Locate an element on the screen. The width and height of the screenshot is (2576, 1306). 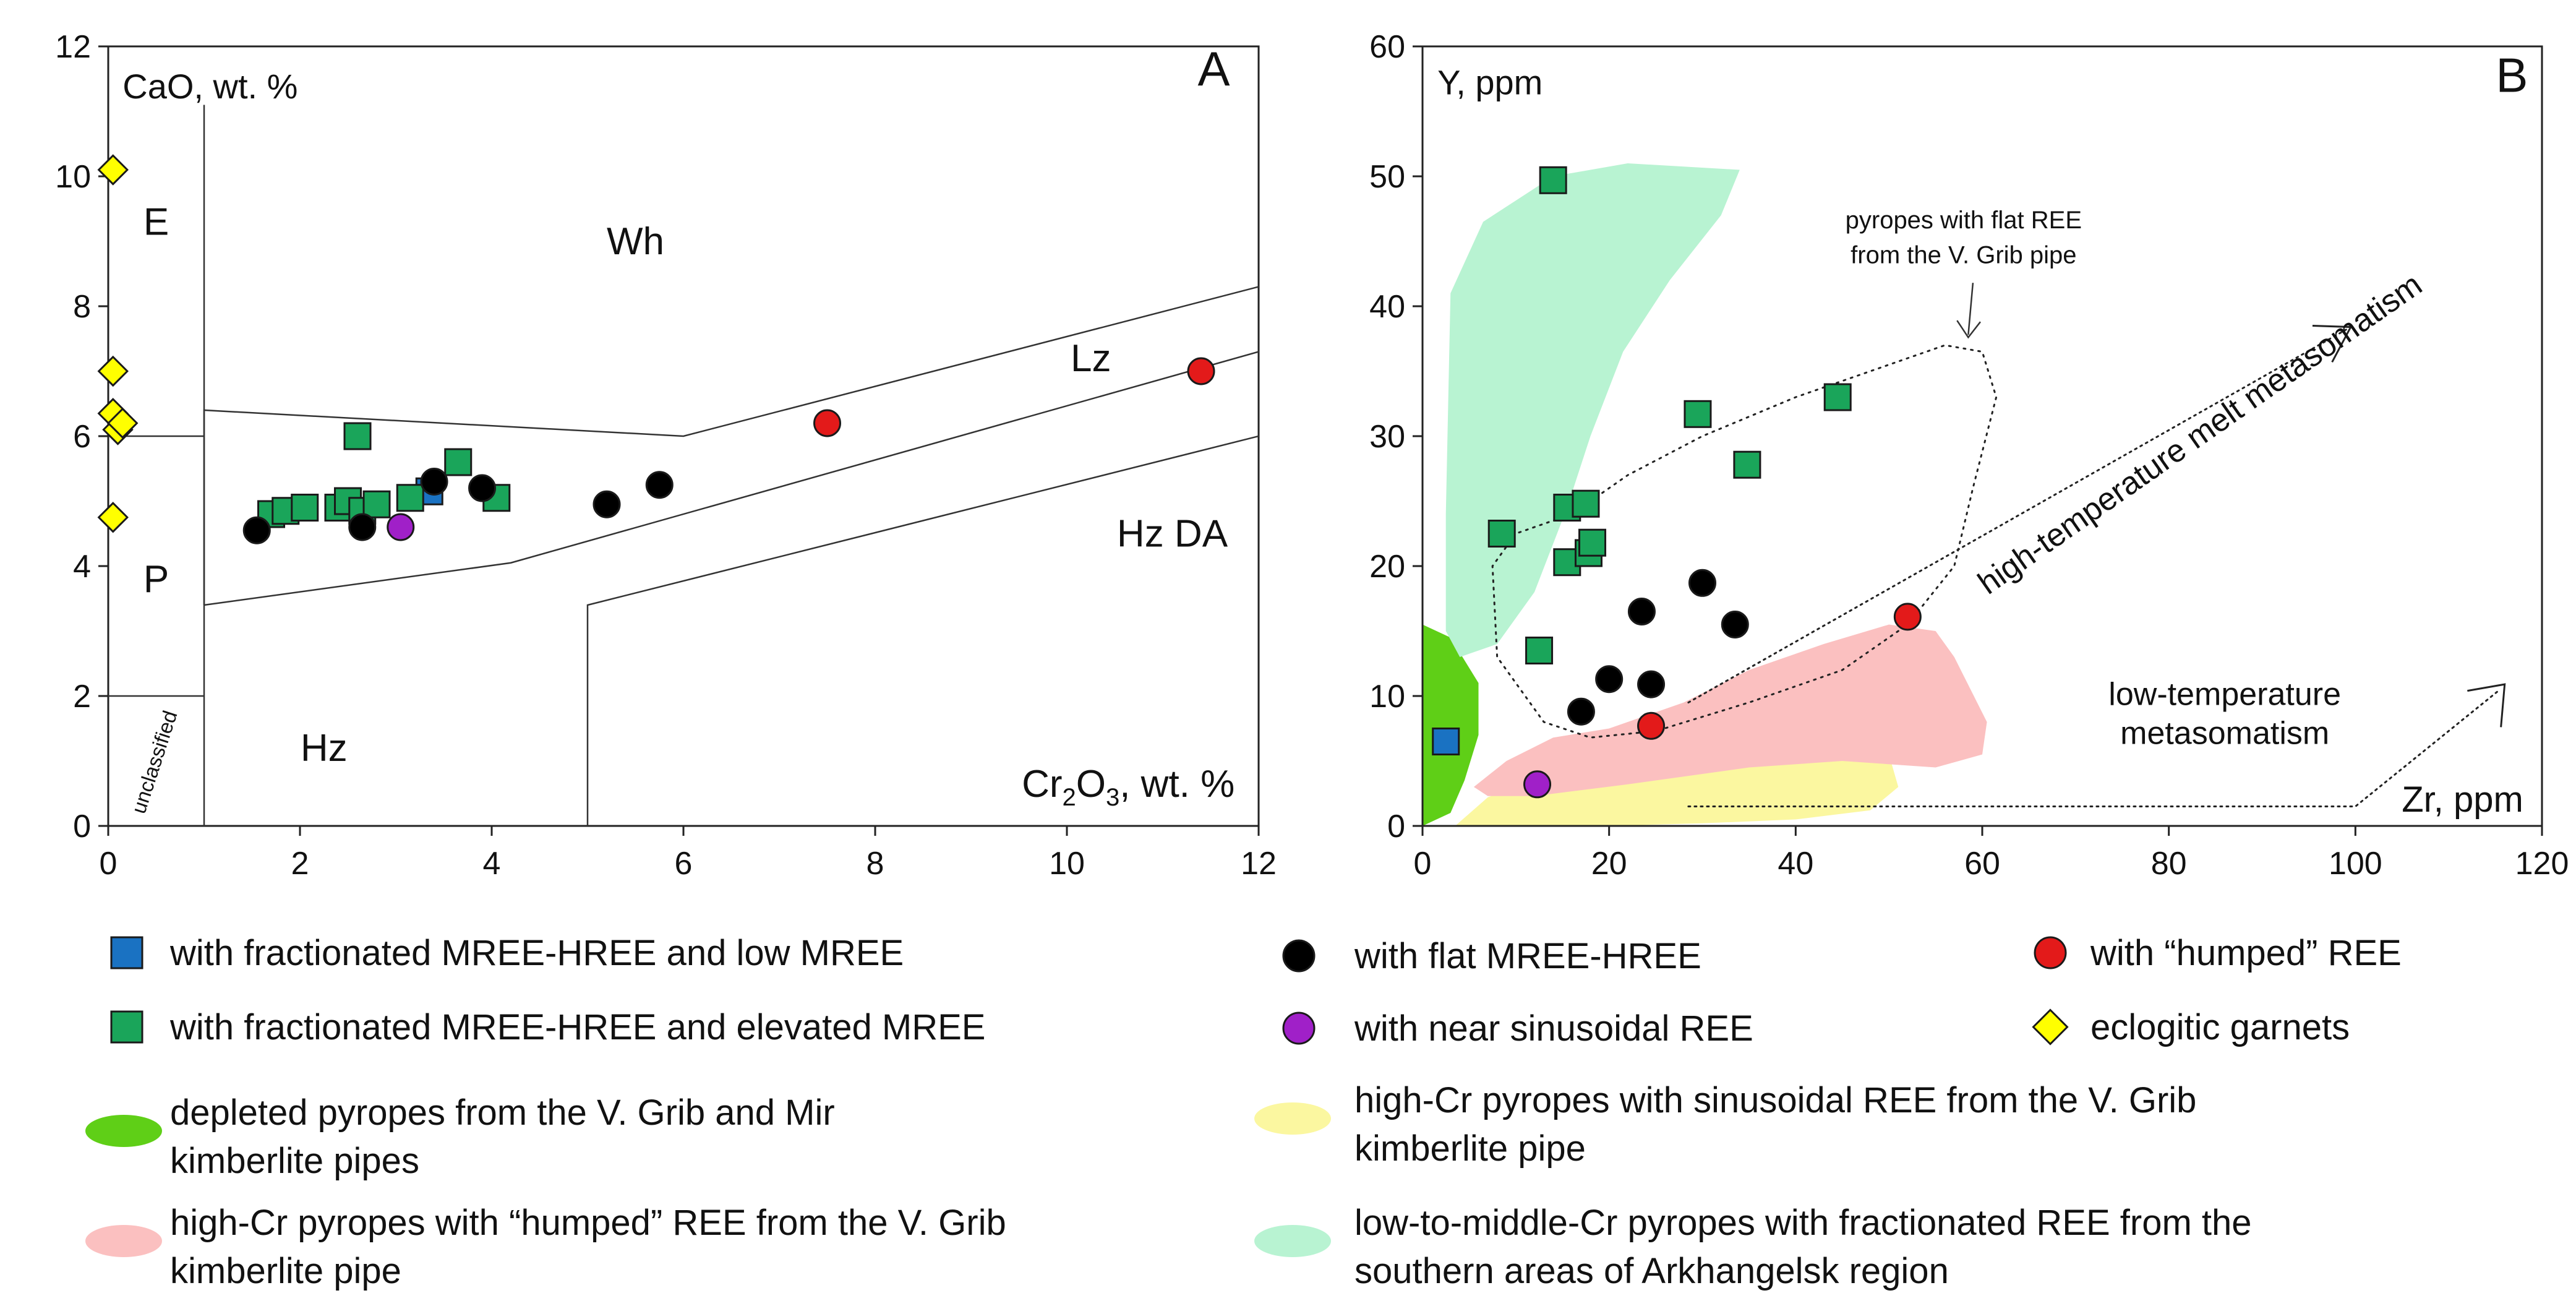
y-tick-label: 10 is located at coordinates (73, 177).